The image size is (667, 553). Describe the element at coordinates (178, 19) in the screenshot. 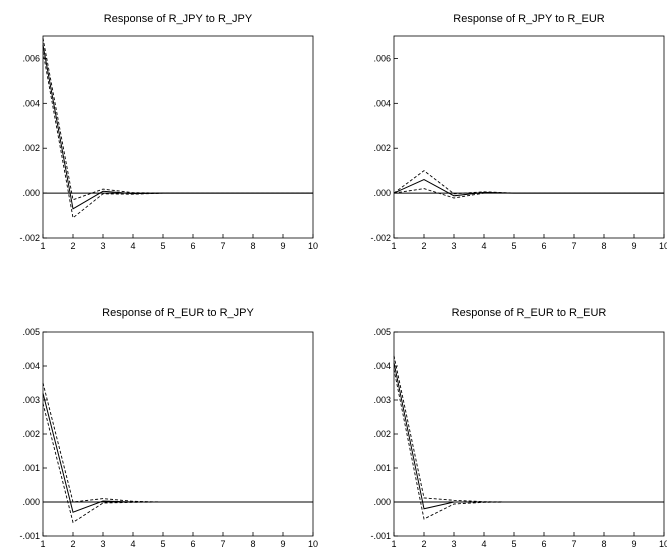

I see `chart-title: Response of R_JPY to R_JPY` at that location.